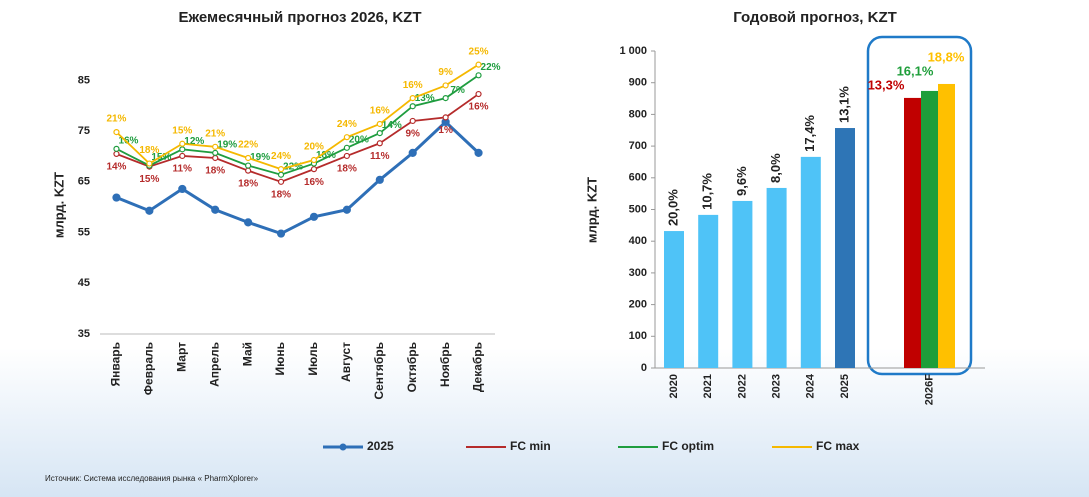  Describe the element at coordinates (946, 56) in the screenshot. I see `growth-label: 18,8%` at that location.